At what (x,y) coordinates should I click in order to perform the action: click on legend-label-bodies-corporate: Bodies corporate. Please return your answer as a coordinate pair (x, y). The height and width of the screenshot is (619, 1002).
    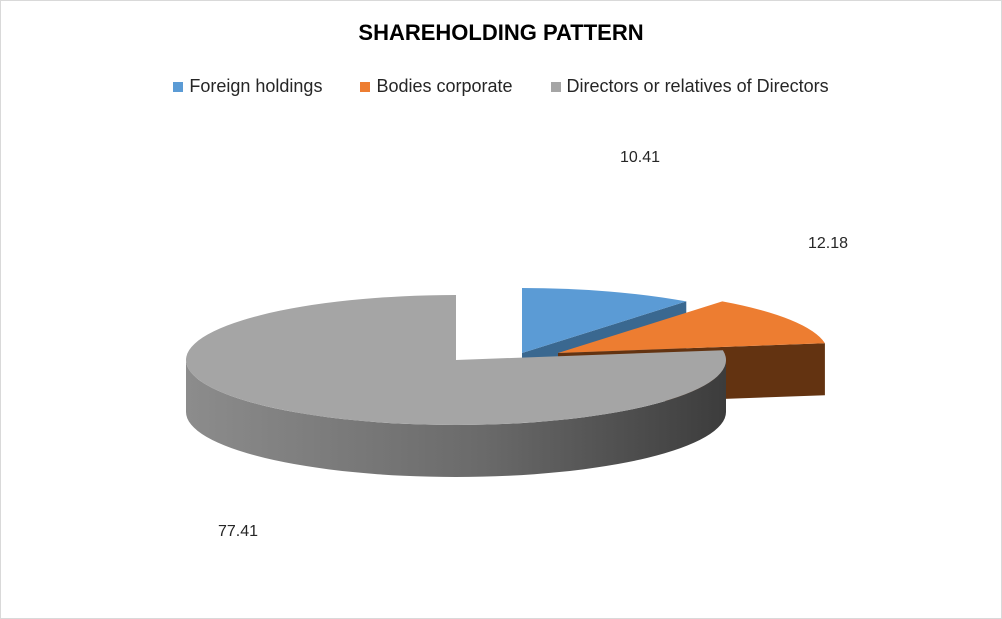
    Looking at the image, I should click on (444, 86).